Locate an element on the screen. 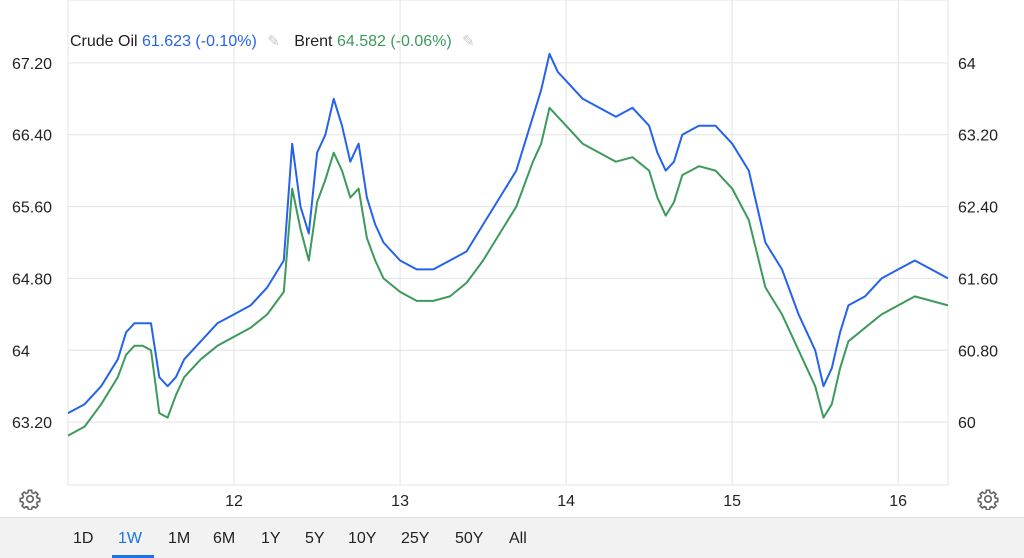 This screenshot has width=1024, height=558. left-tick-label: 67.20 is located at coordinates (32, 64).